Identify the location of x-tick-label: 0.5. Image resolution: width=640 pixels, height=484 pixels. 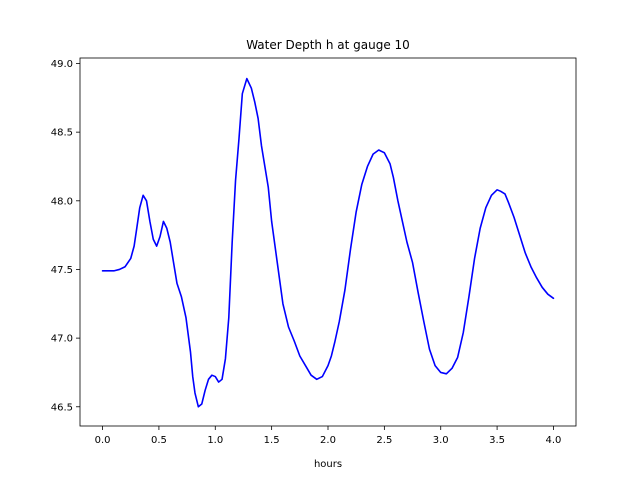
(159, 440).